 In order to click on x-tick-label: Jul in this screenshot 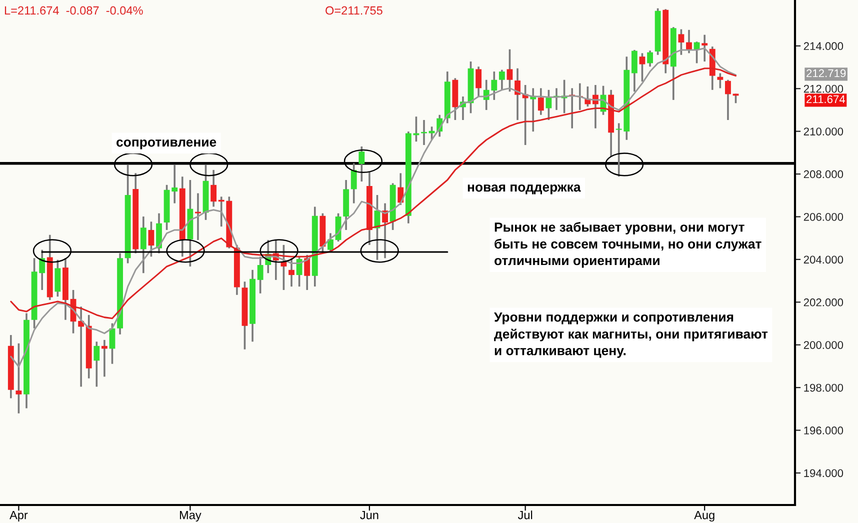, I will do `click(525, 515)`.